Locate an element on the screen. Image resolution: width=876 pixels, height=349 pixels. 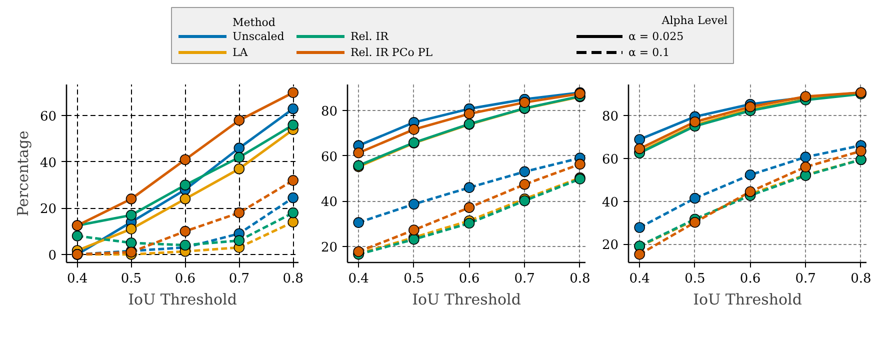
y-axis-title: Percentage is located at coordinates (23, 173).